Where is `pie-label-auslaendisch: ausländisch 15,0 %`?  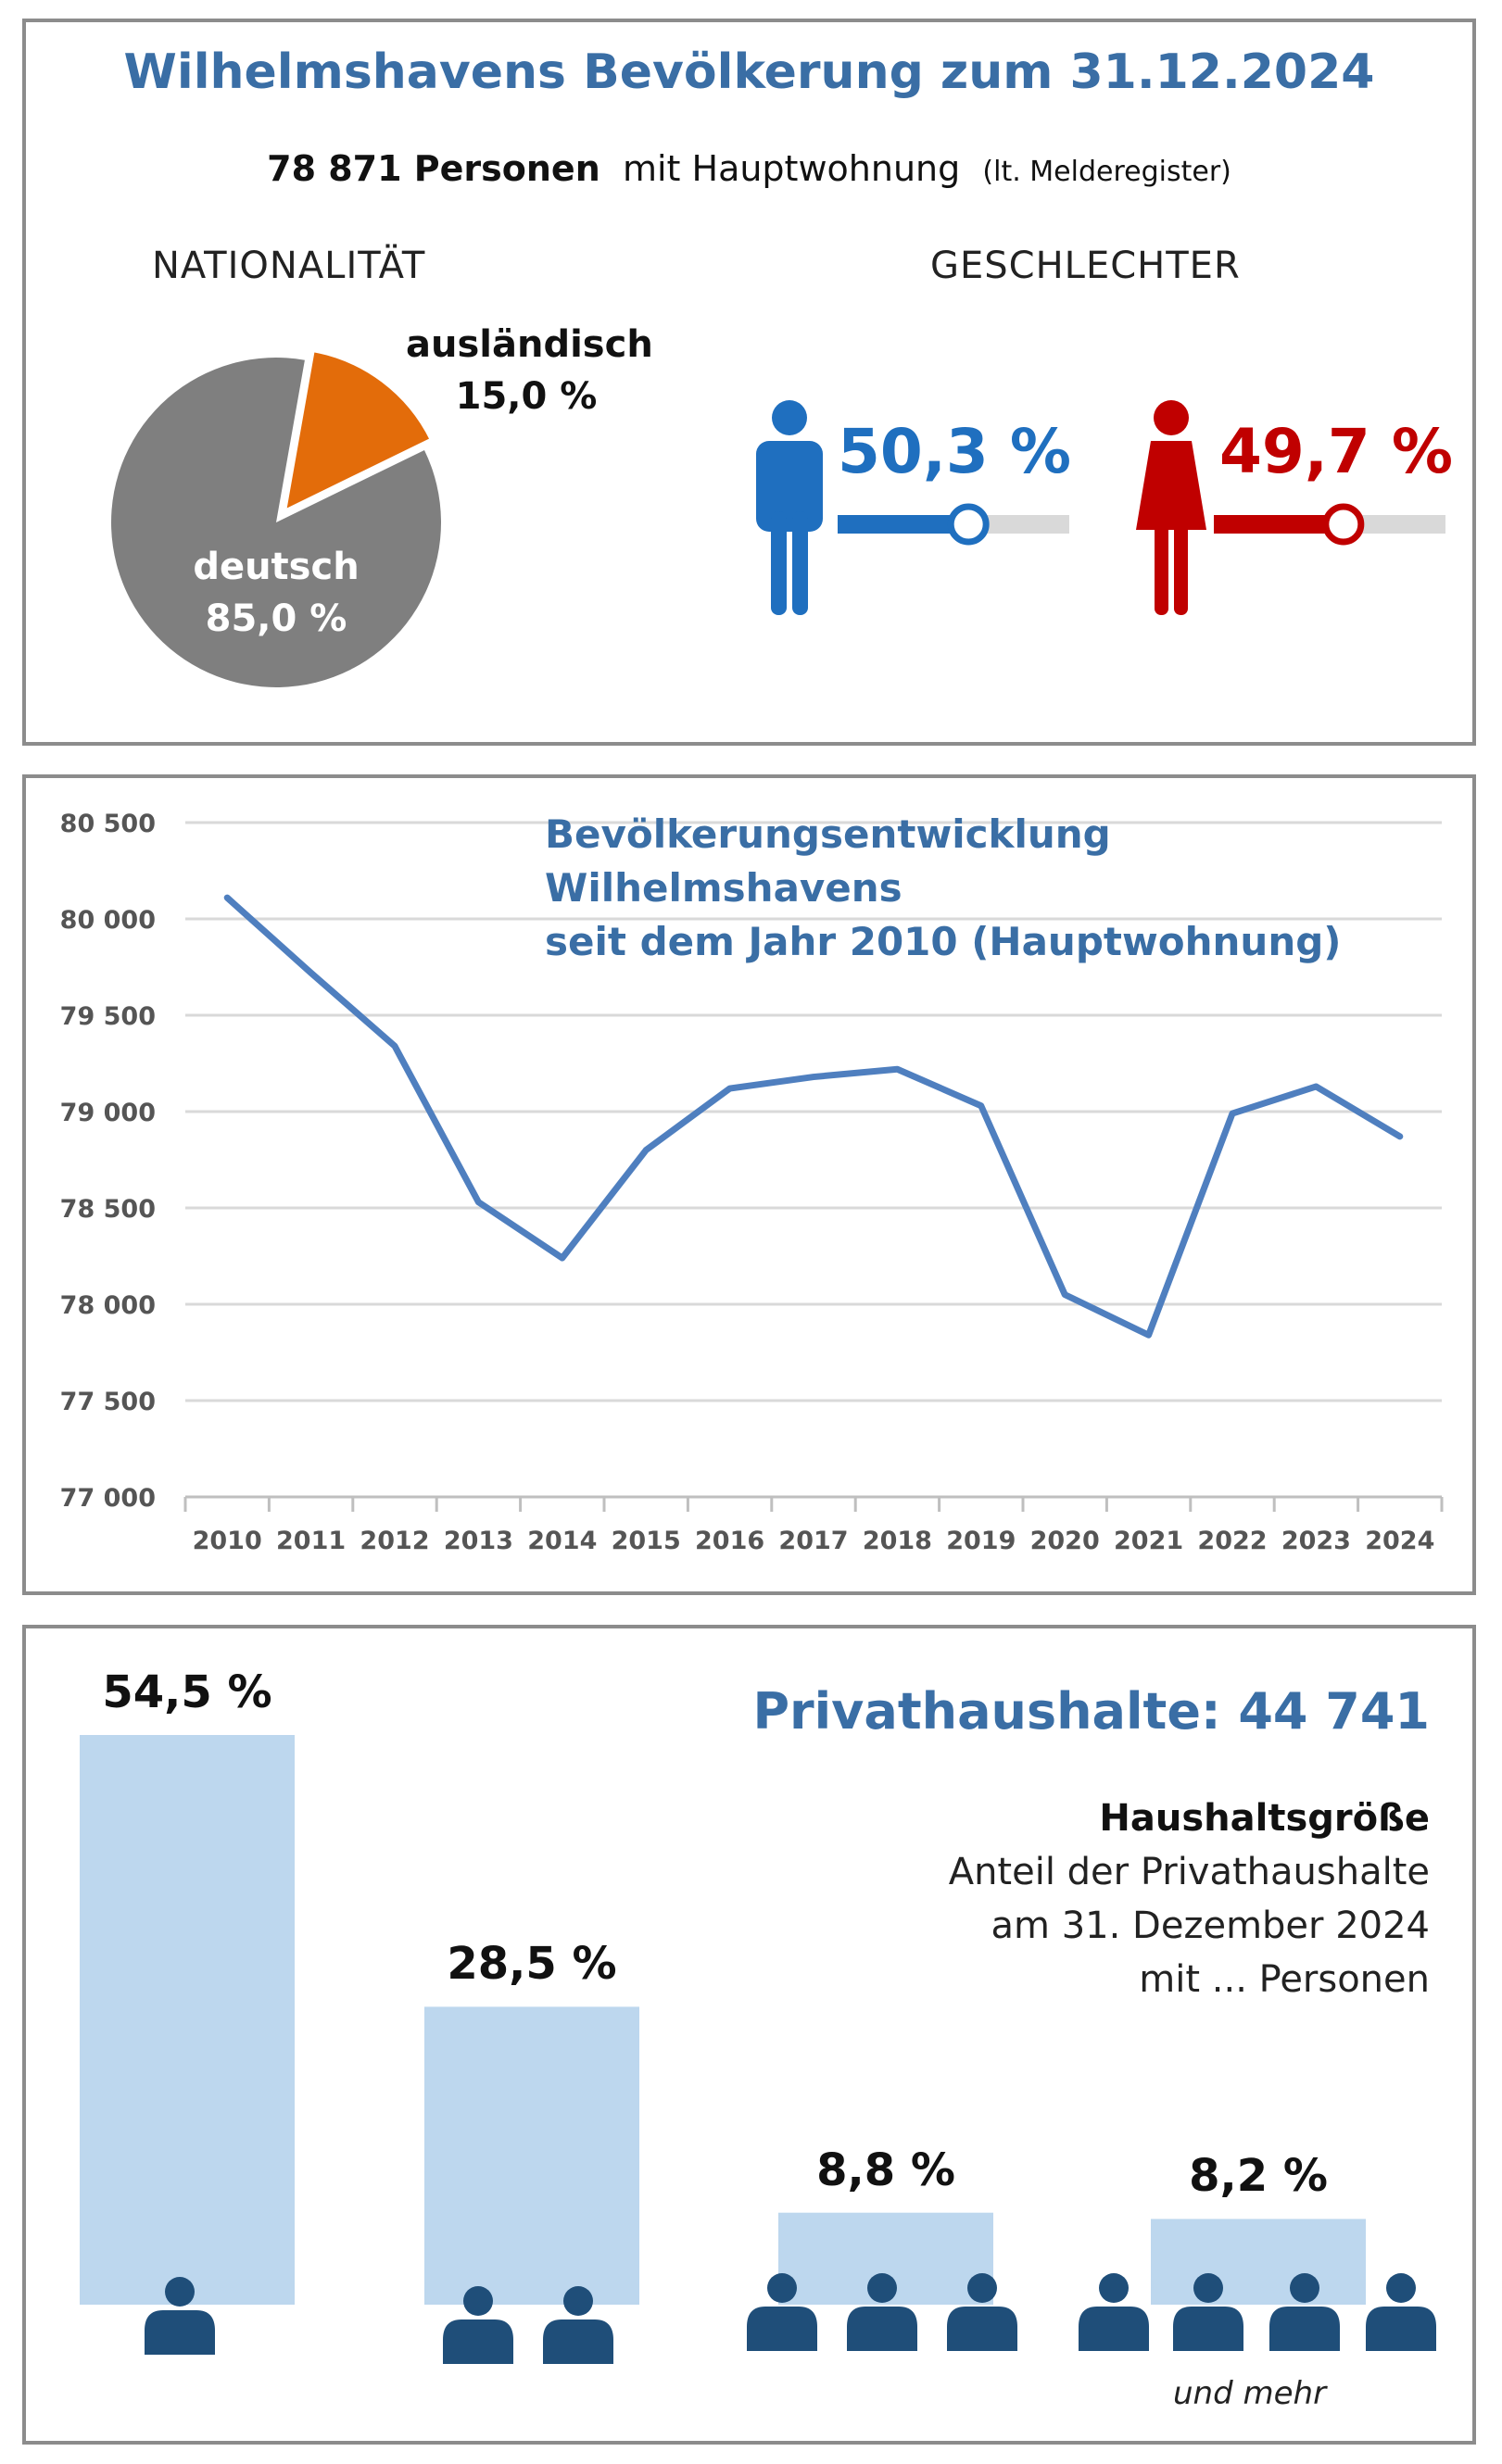
pie-label-auslaendisch: ausländisch 15,0 % is located at coordinates (529, 370).